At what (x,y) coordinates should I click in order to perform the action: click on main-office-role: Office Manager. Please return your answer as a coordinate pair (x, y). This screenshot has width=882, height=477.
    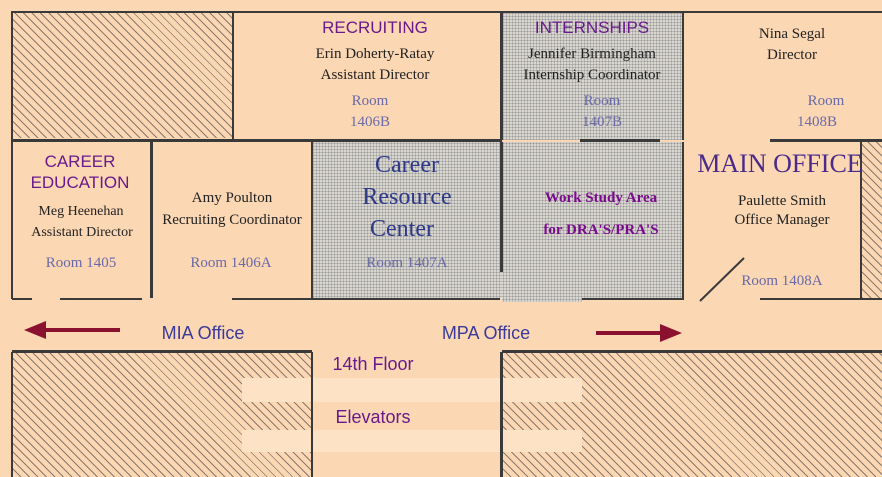
    Looking at the image, I should click on (782, 220).